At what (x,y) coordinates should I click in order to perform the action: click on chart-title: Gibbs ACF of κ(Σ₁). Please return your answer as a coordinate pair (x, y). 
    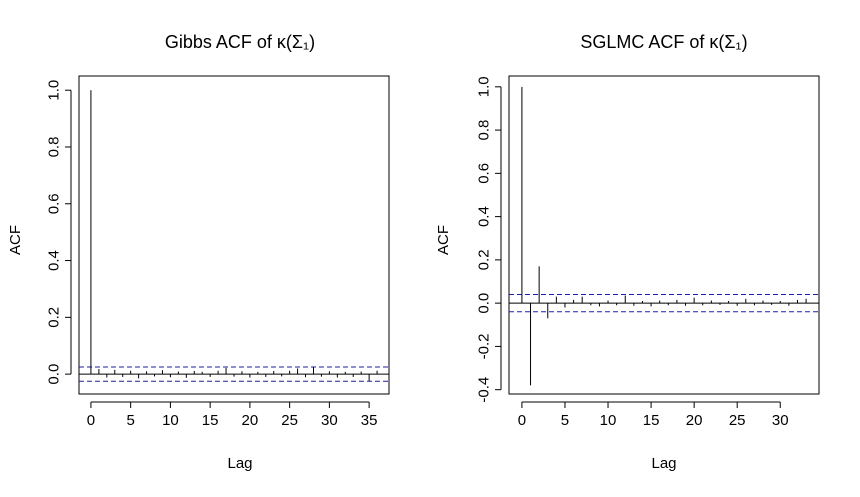
    Looking at the image, I should click on (240, 42).